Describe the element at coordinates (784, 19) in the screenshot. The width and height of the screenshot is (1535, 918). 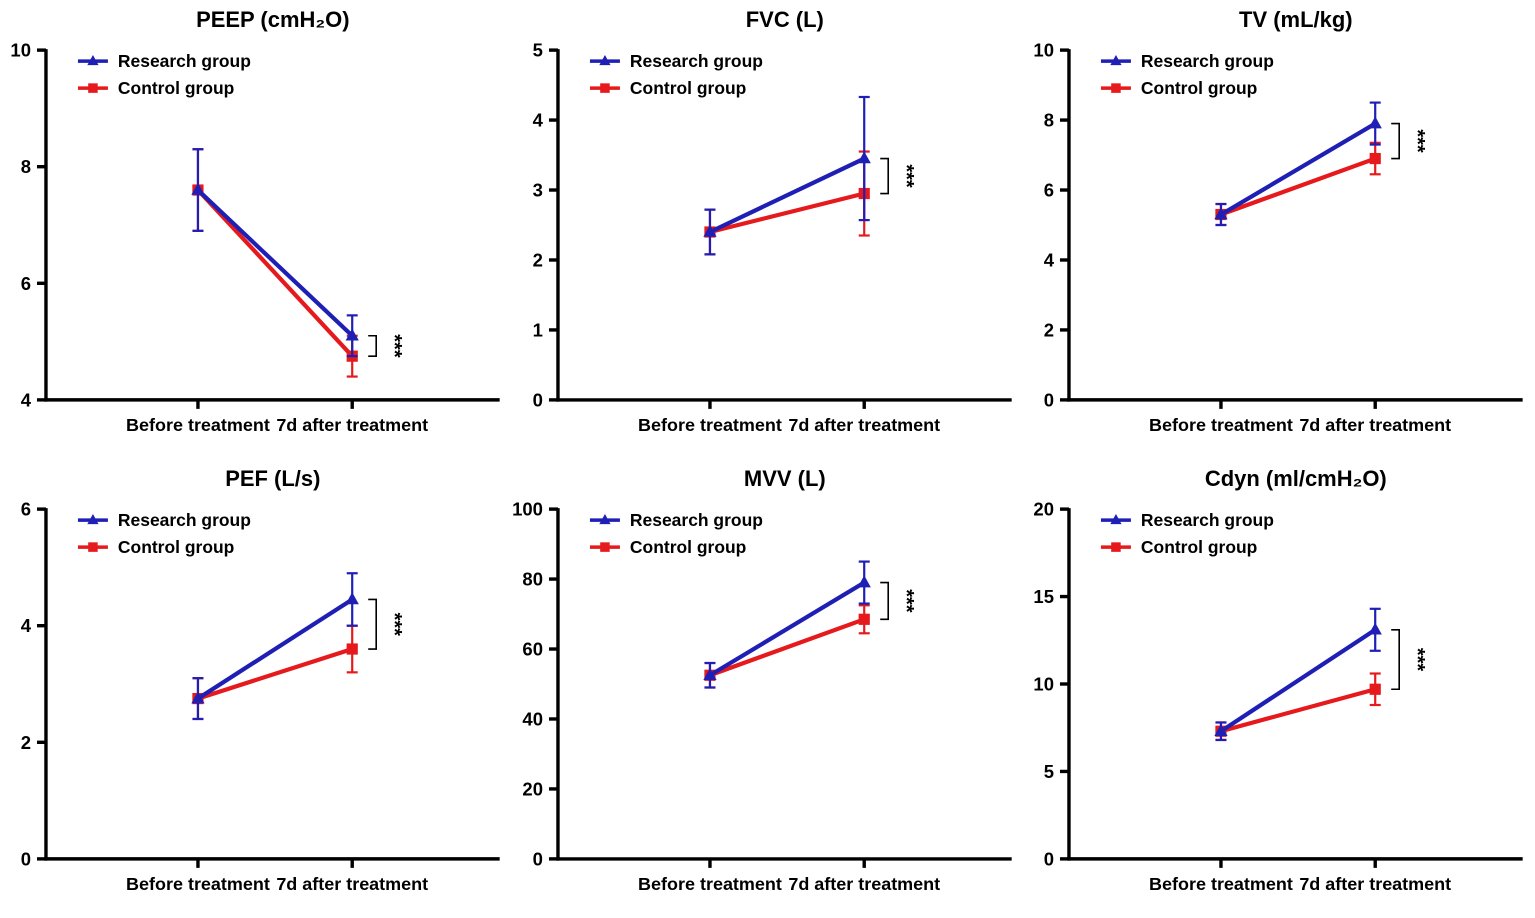
I see `chart-title: FVC (L)` at that location.